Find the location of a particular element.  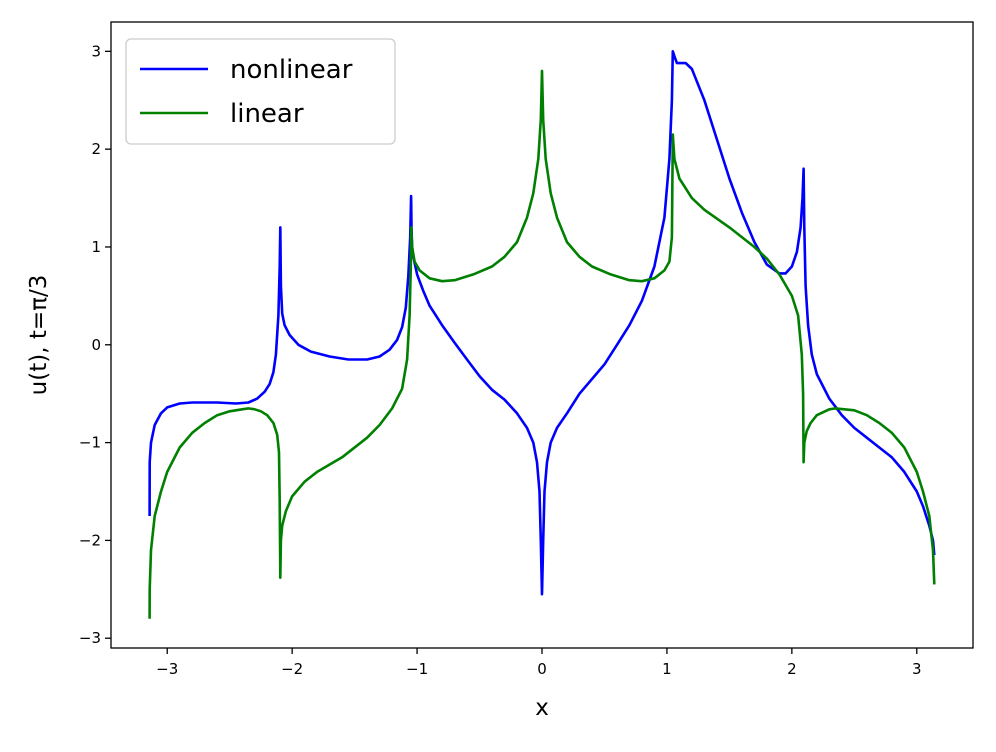

y-tick-label: 3 is located at coordinates (96, 51).